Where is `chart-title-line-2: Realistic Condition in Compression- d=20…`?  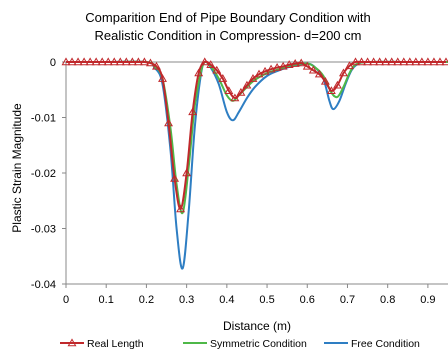
chart-title-line-2: Realistic Condition in Compression- d=20… is located at coordinates (228, 35).